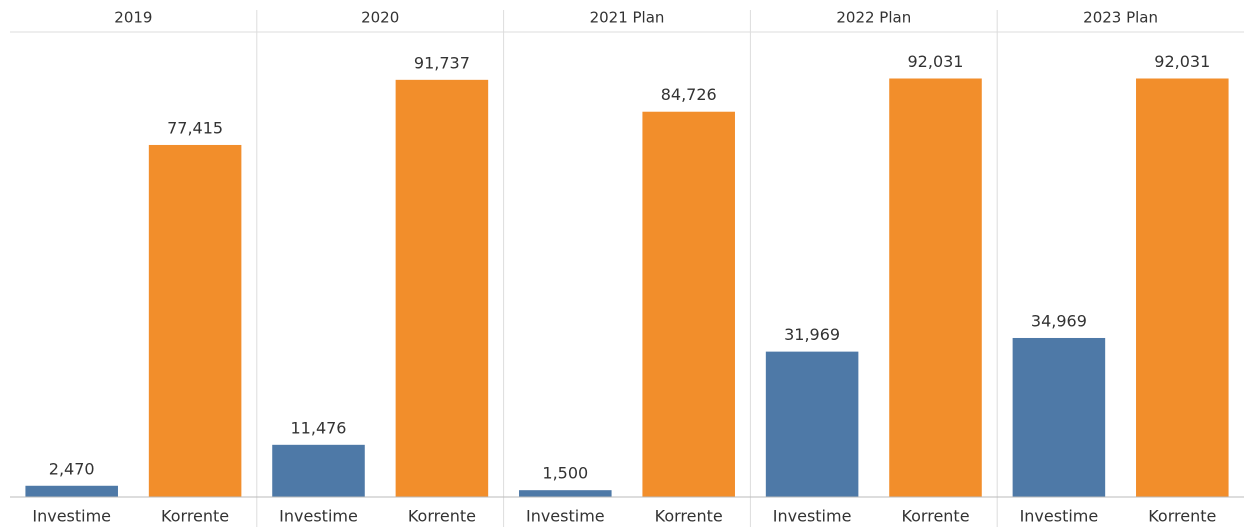 The image size is (1244, 527). What do you see at coordinates (1120, 18) in the screenshot?
I see `panel-header: 2023 Plan` at bounding box center [1120, 18].